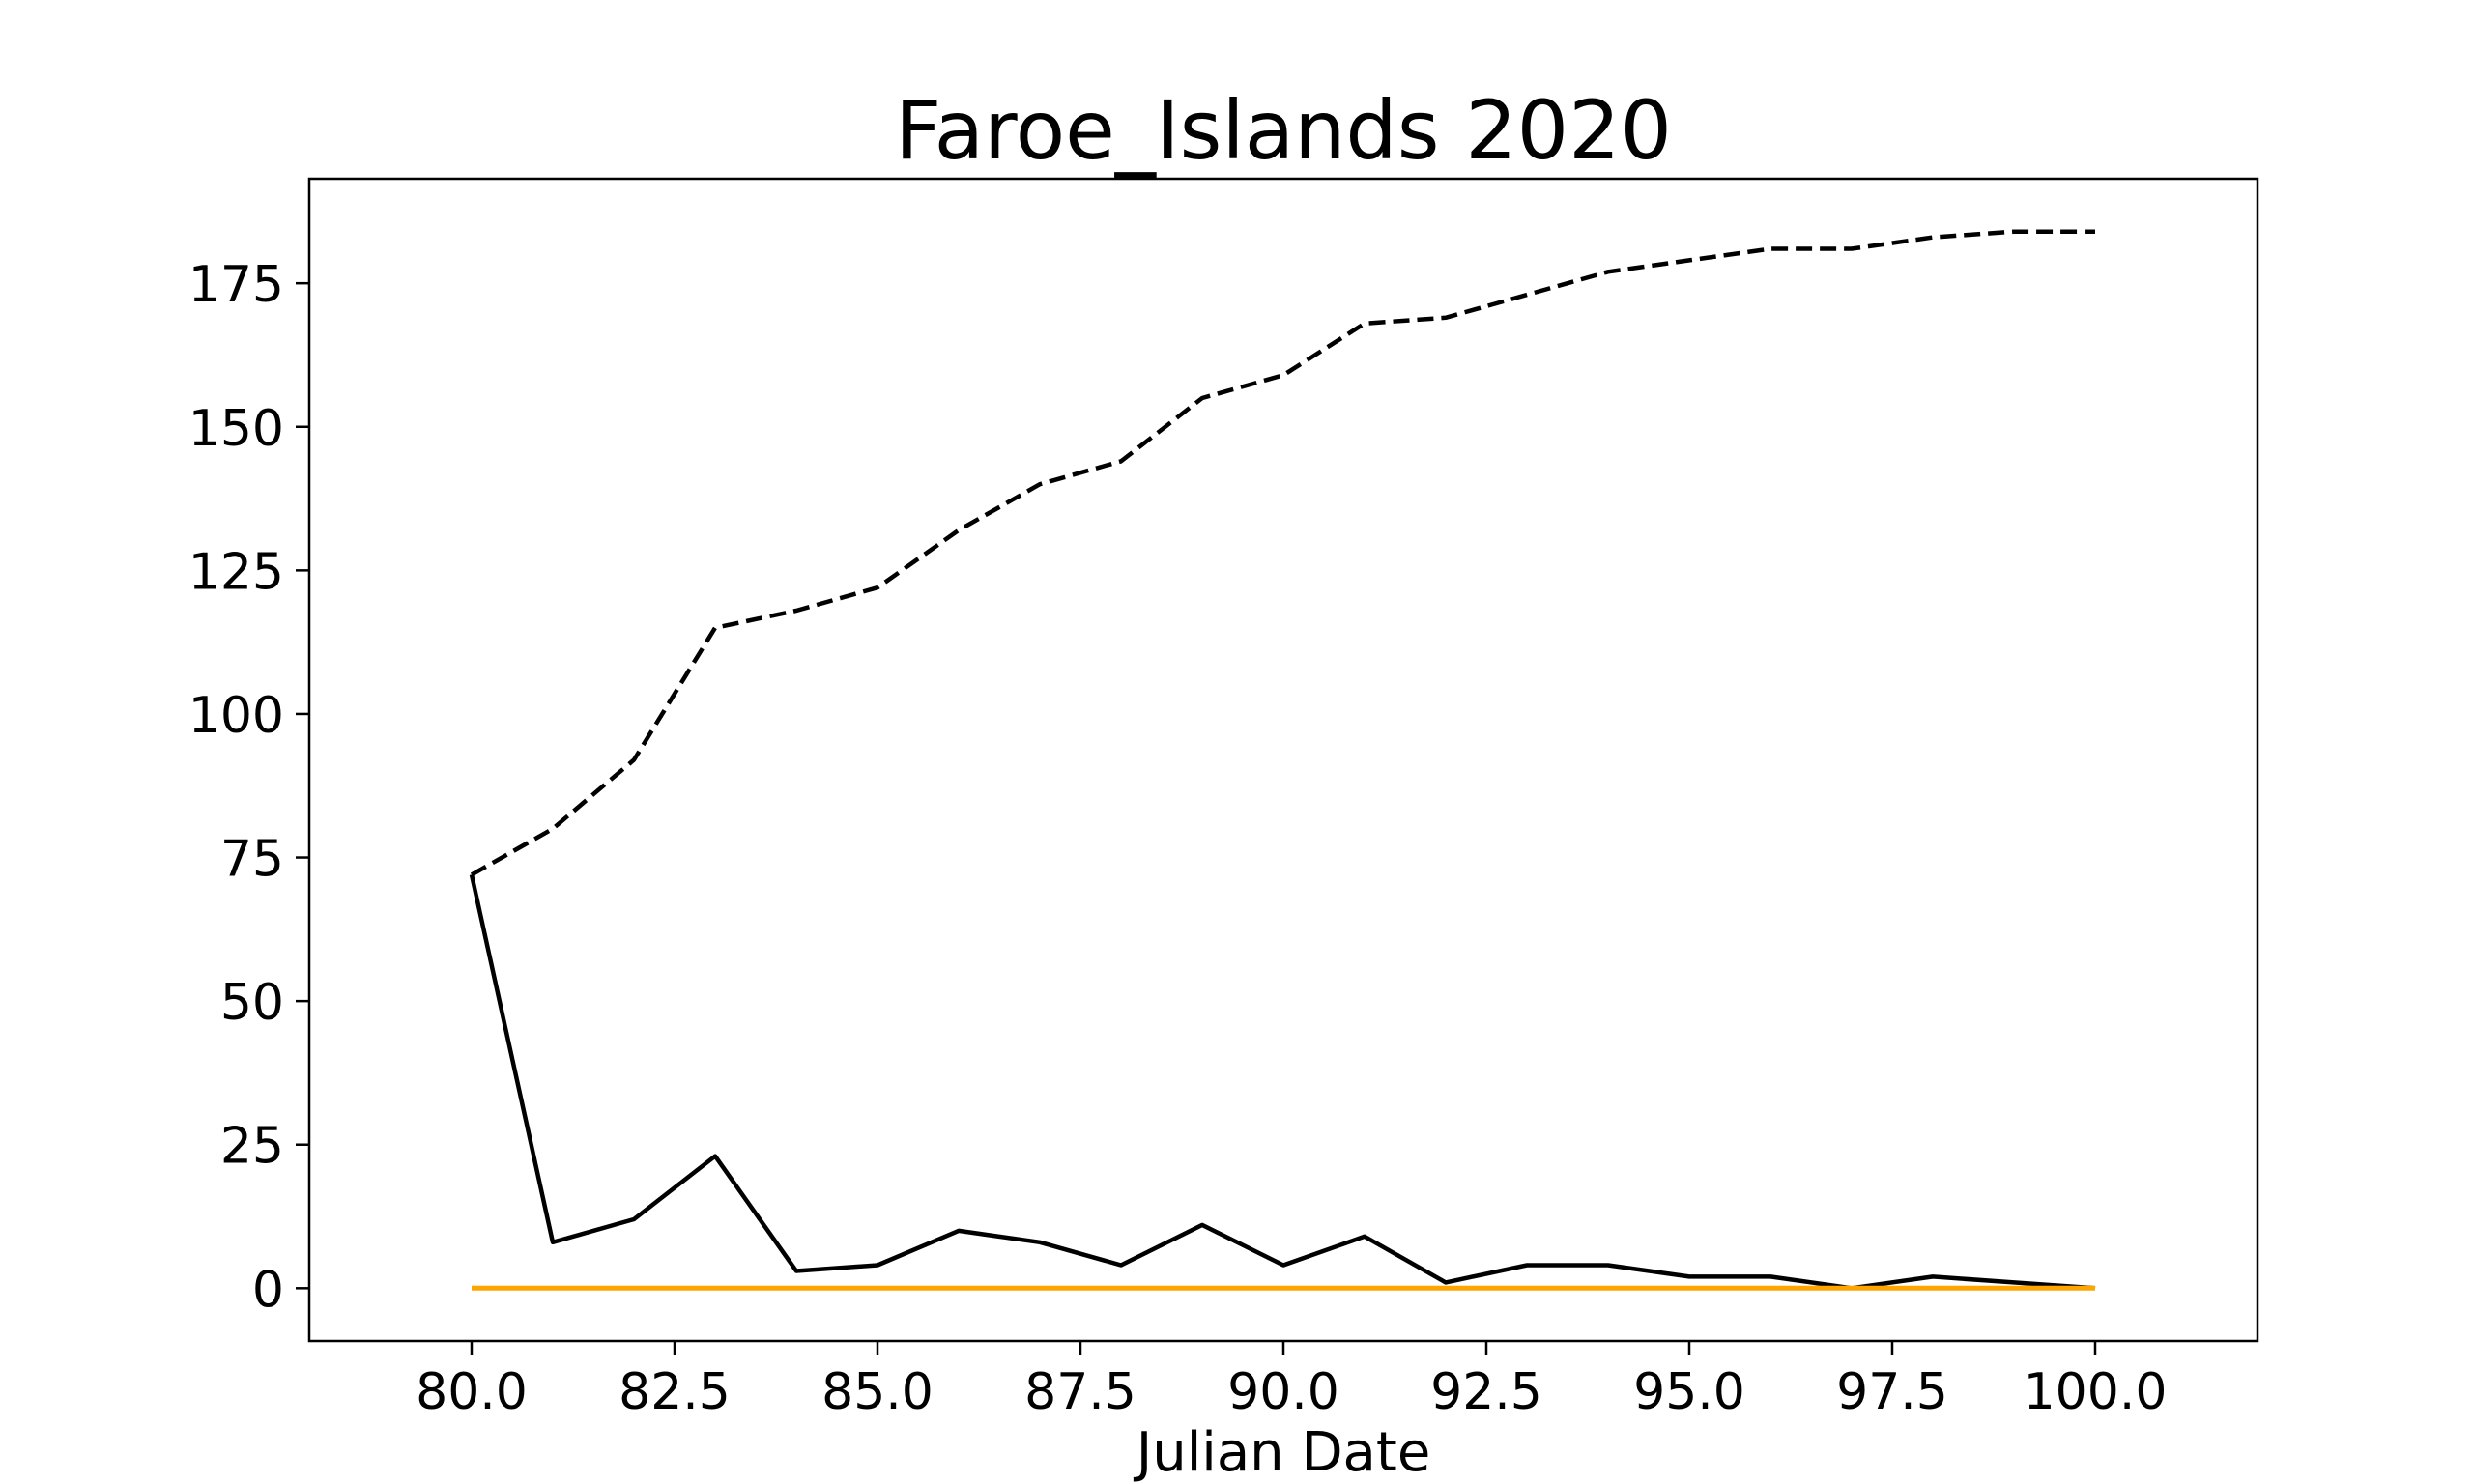 The width and height of the screenshot is (2474, 1484). Describe the element at coordinates (1283, 131) in the screenshot. I see `chart-title: Faroe_Islands 2020` at that location.